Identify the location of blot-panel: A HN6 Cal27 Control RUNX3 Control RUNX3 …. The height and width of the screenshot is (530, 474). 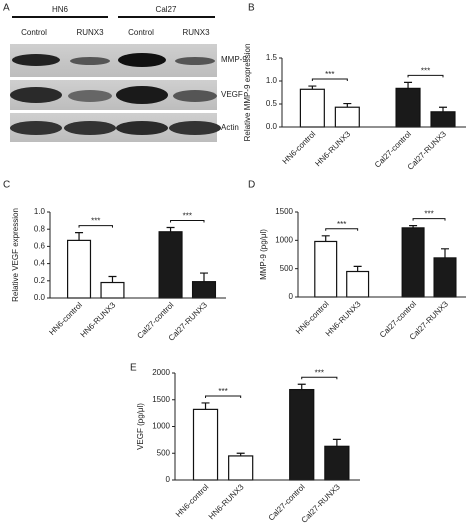
(125, 72).